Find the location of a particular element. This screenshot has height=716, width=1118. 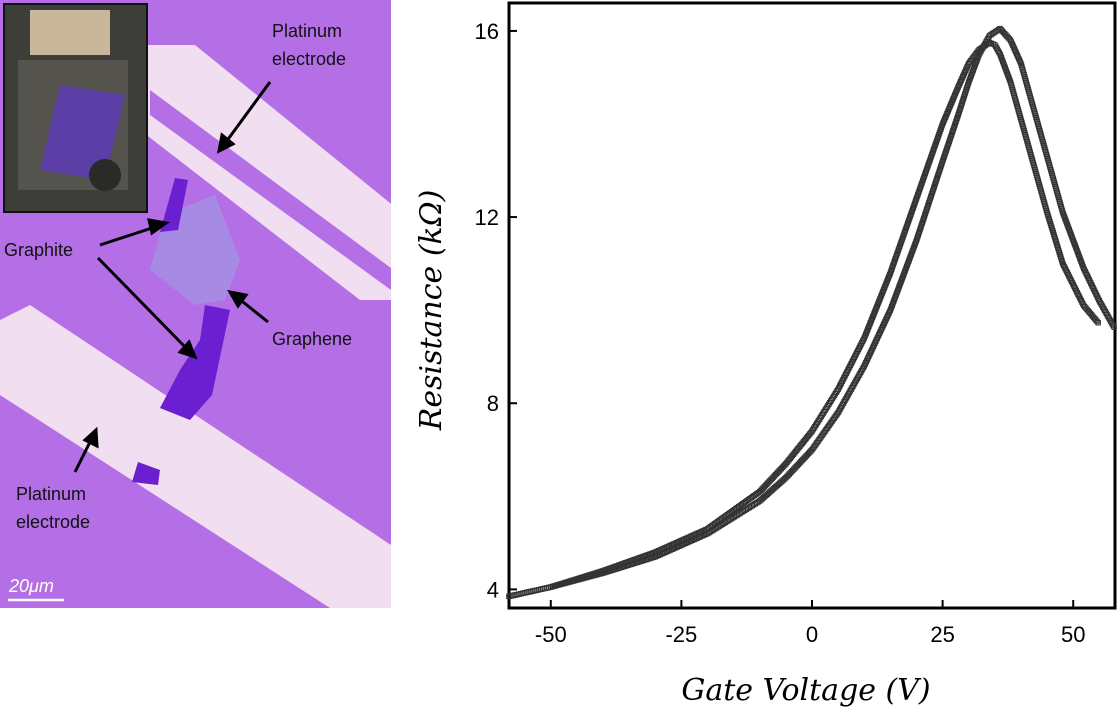

label-platinum-top-line1: Platinum is located at coordinates (307, 31).